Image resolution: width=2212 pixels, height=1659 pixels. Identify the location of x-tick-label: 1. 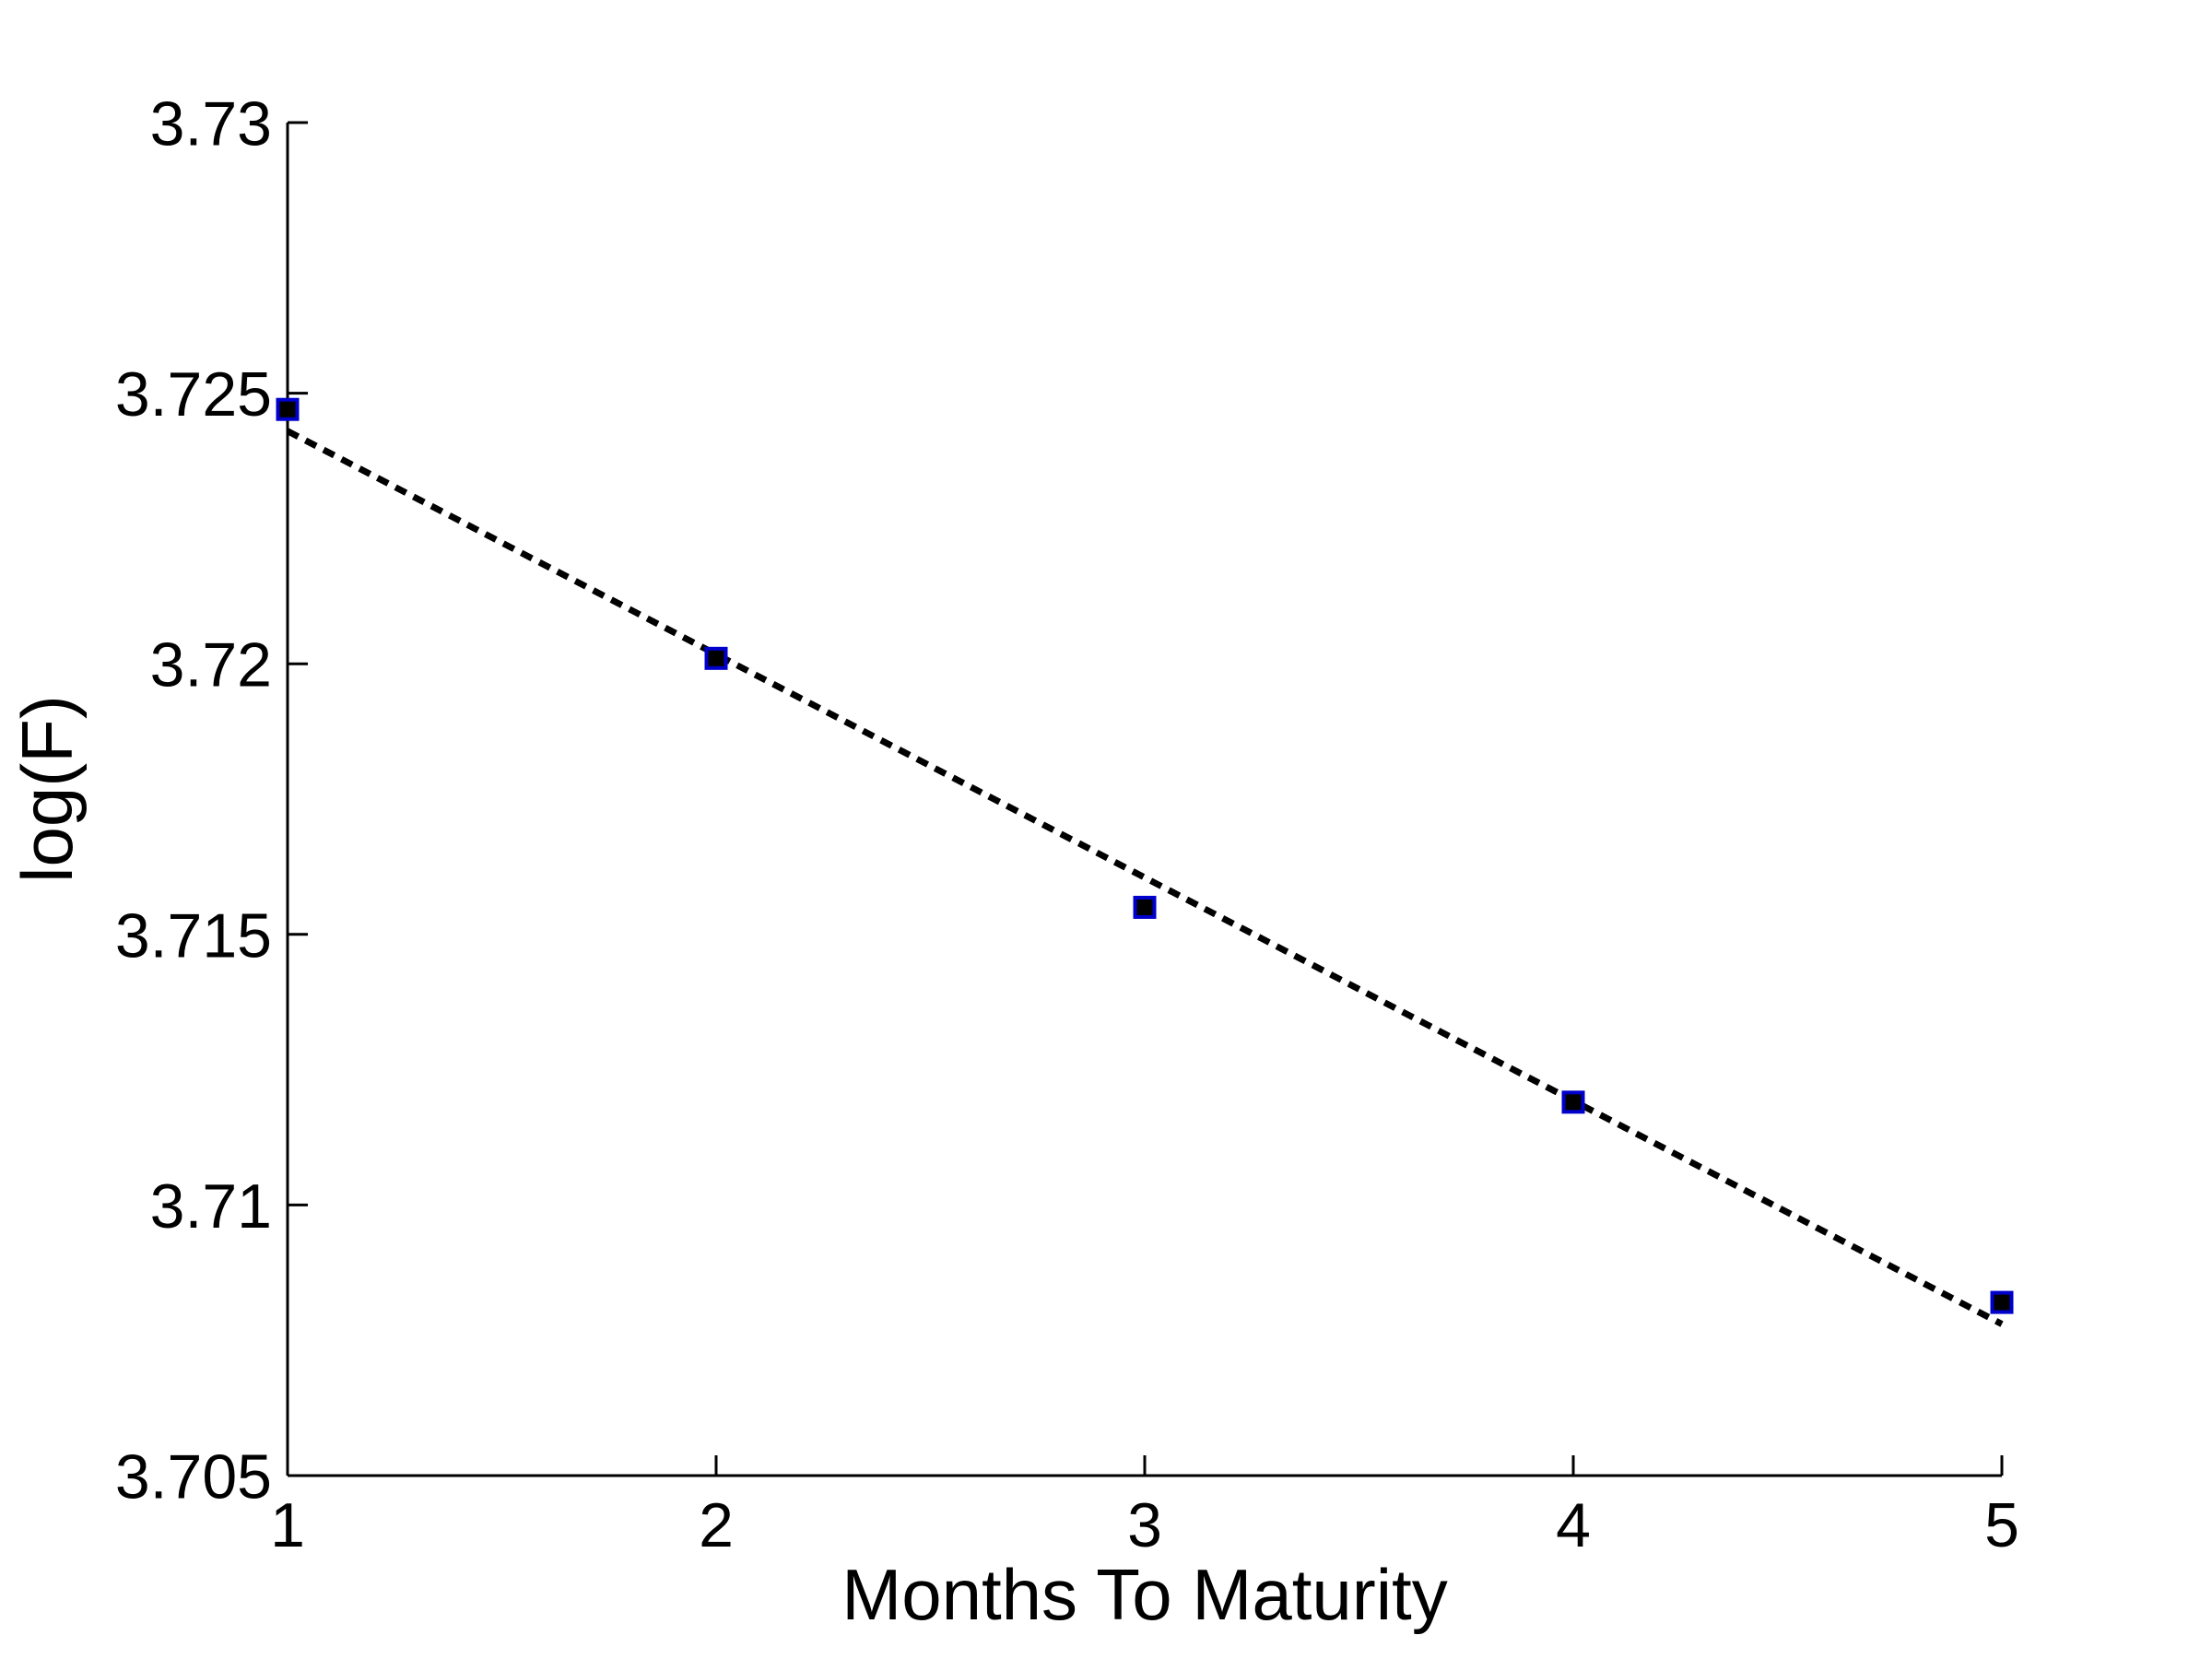
(287, 1525).